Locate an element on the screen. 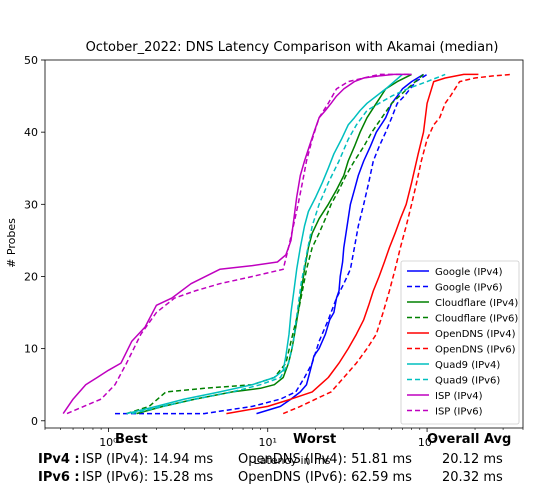 The width and height of the screenshot is (548, 496). stats-avg-value: 20.32 ms is located at coordinates (472, 477).